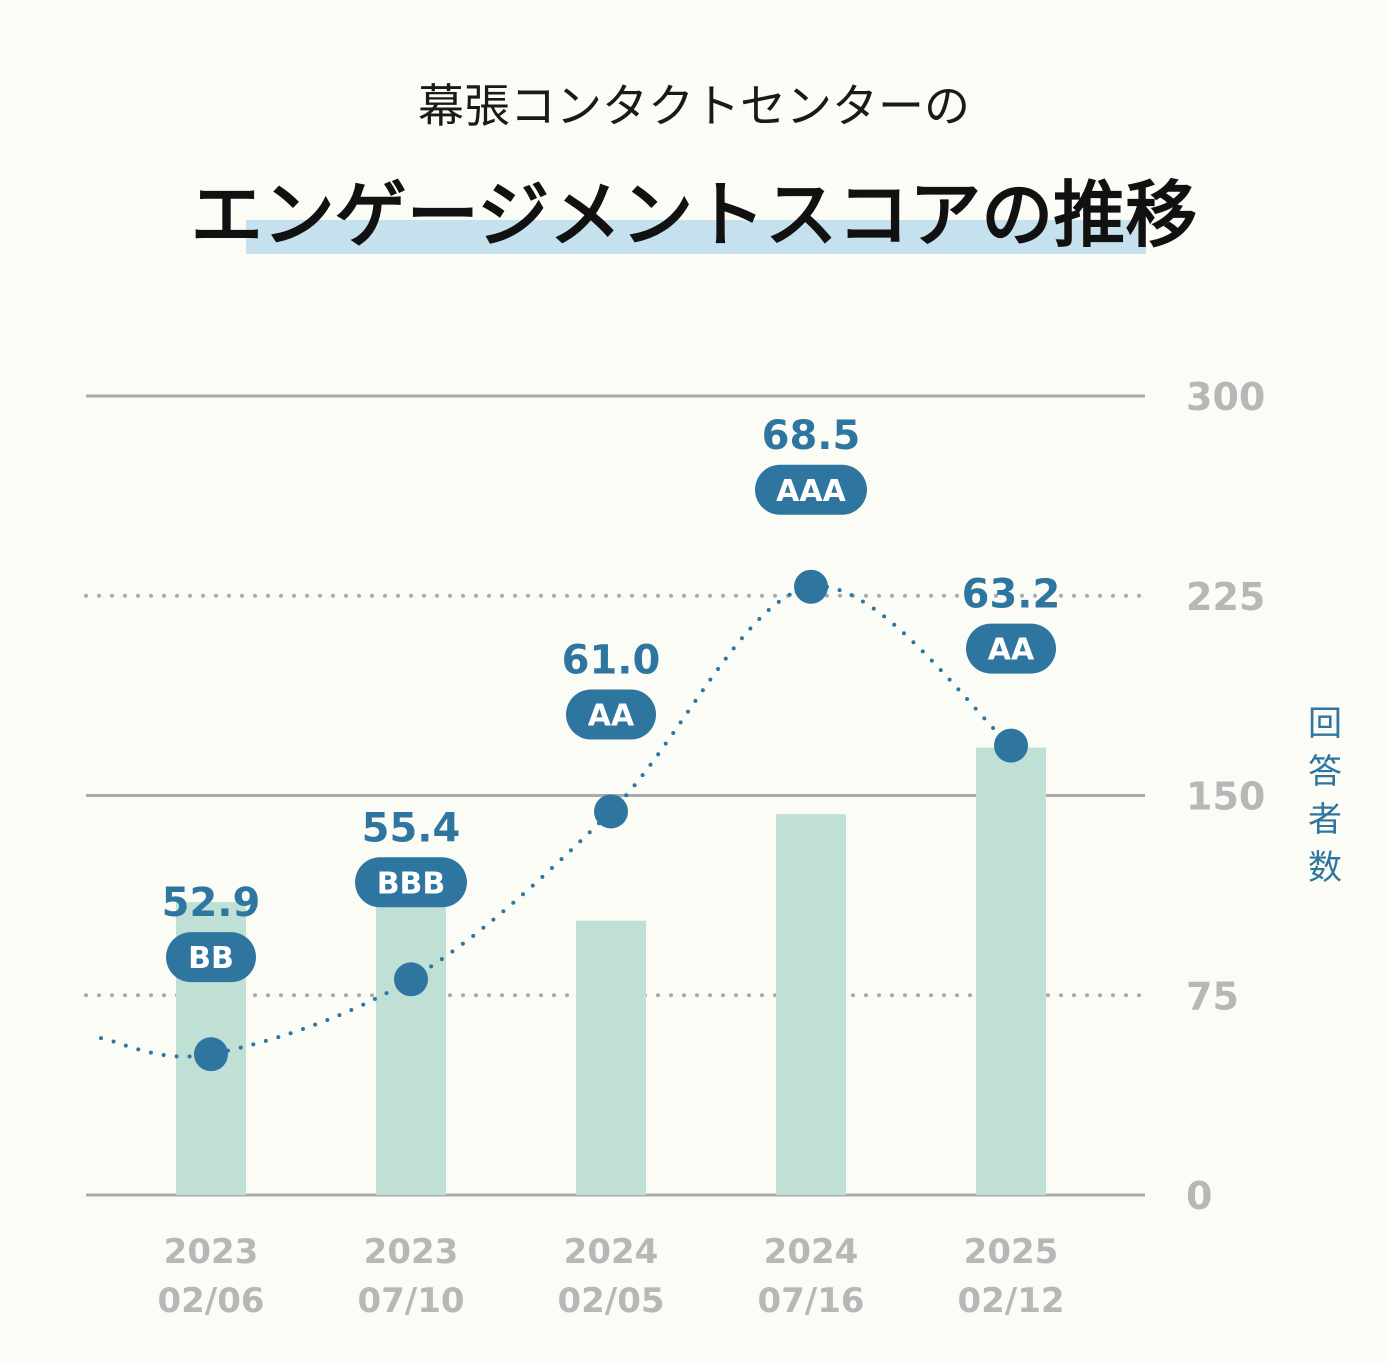 This screenshot has width=1388, height=1362. I want to click on grade-label: AAA, so click(811, 491).